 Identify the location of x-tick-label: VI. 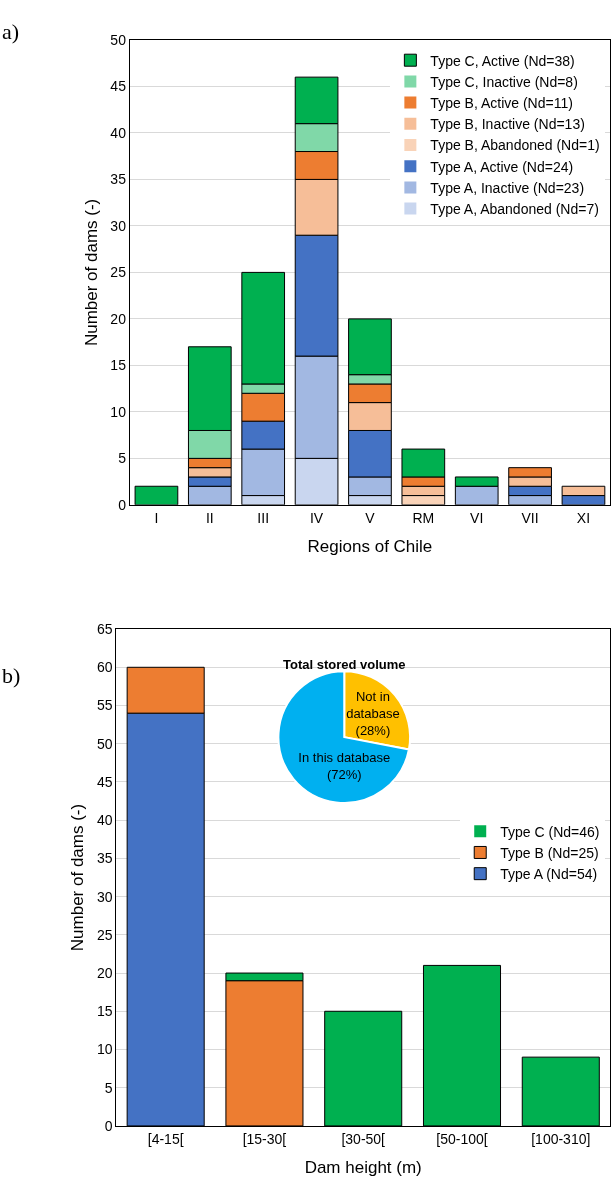
(477, 517).